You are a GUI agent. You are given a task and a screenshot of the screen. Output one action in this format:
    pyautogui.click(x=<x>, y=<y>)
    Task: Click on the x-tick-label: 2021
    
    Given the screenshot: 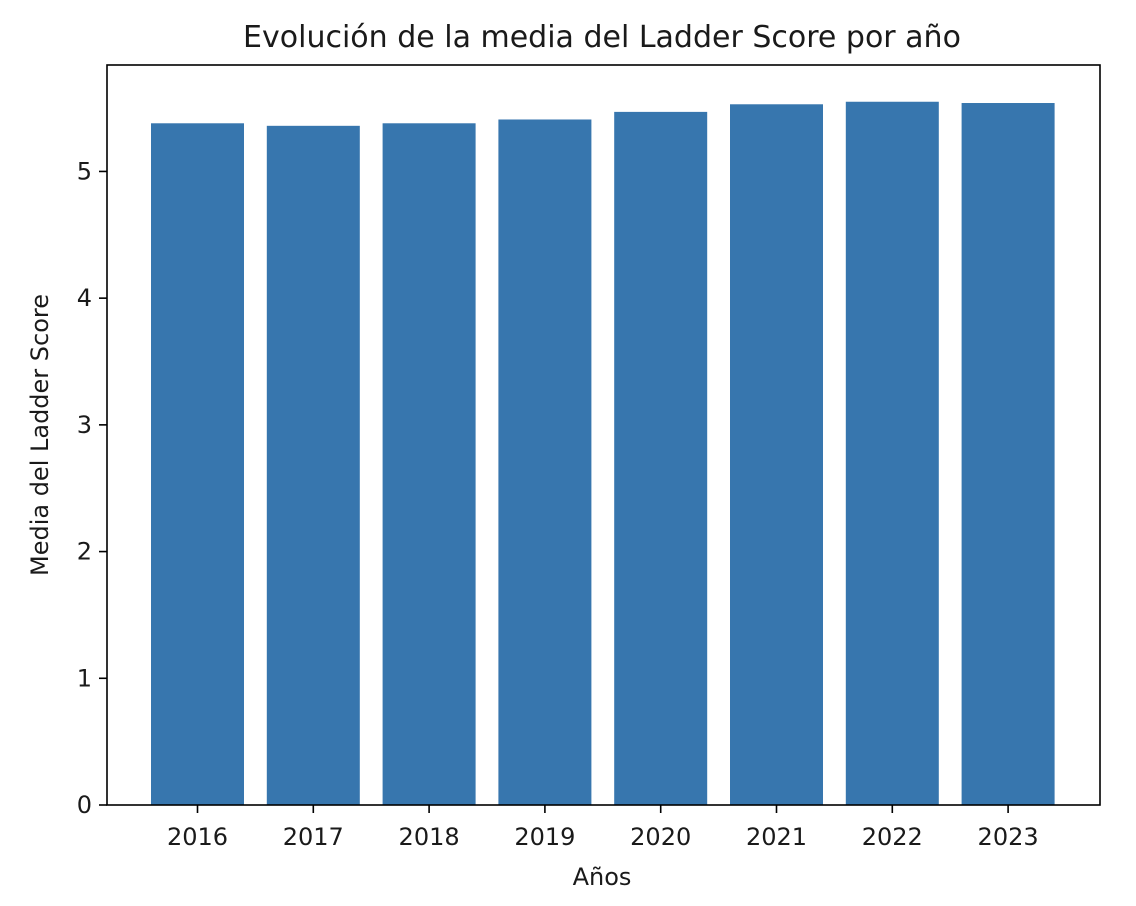 What is the action you would take?
    pyautogui.click(x=776, y=837)
    